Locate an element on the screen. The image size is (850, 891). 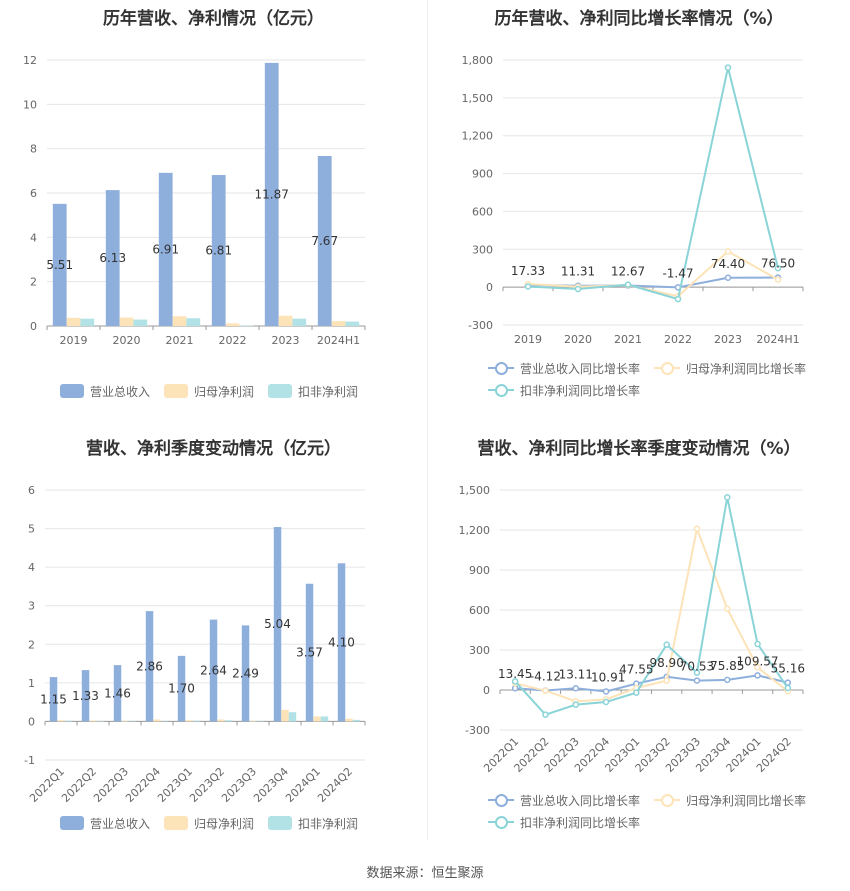
data-label: 3.57 is located at coordinates (309, 653).